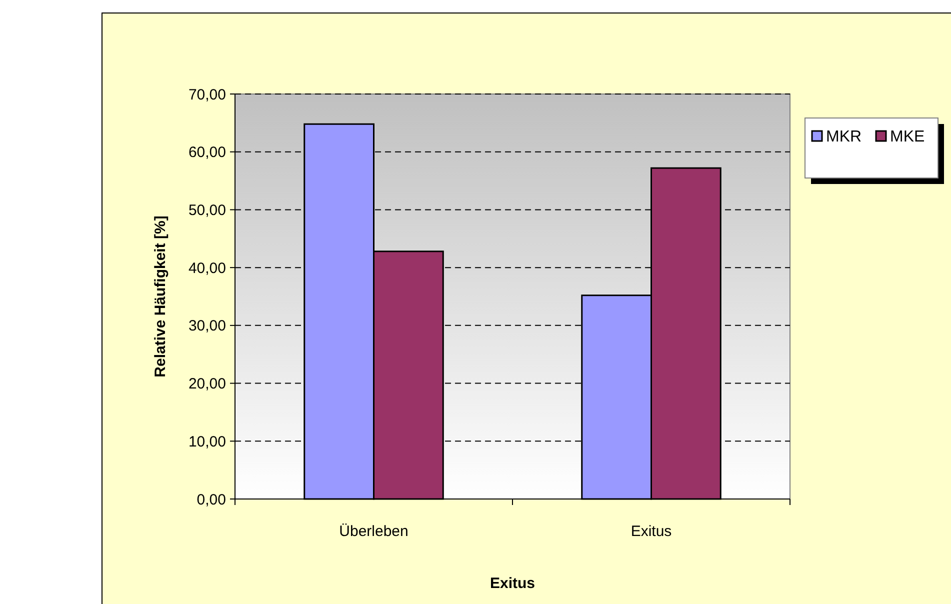  Describe the element at coordinates (844, 137) in the screenshot. I see `legend-label: MKR` at that location.